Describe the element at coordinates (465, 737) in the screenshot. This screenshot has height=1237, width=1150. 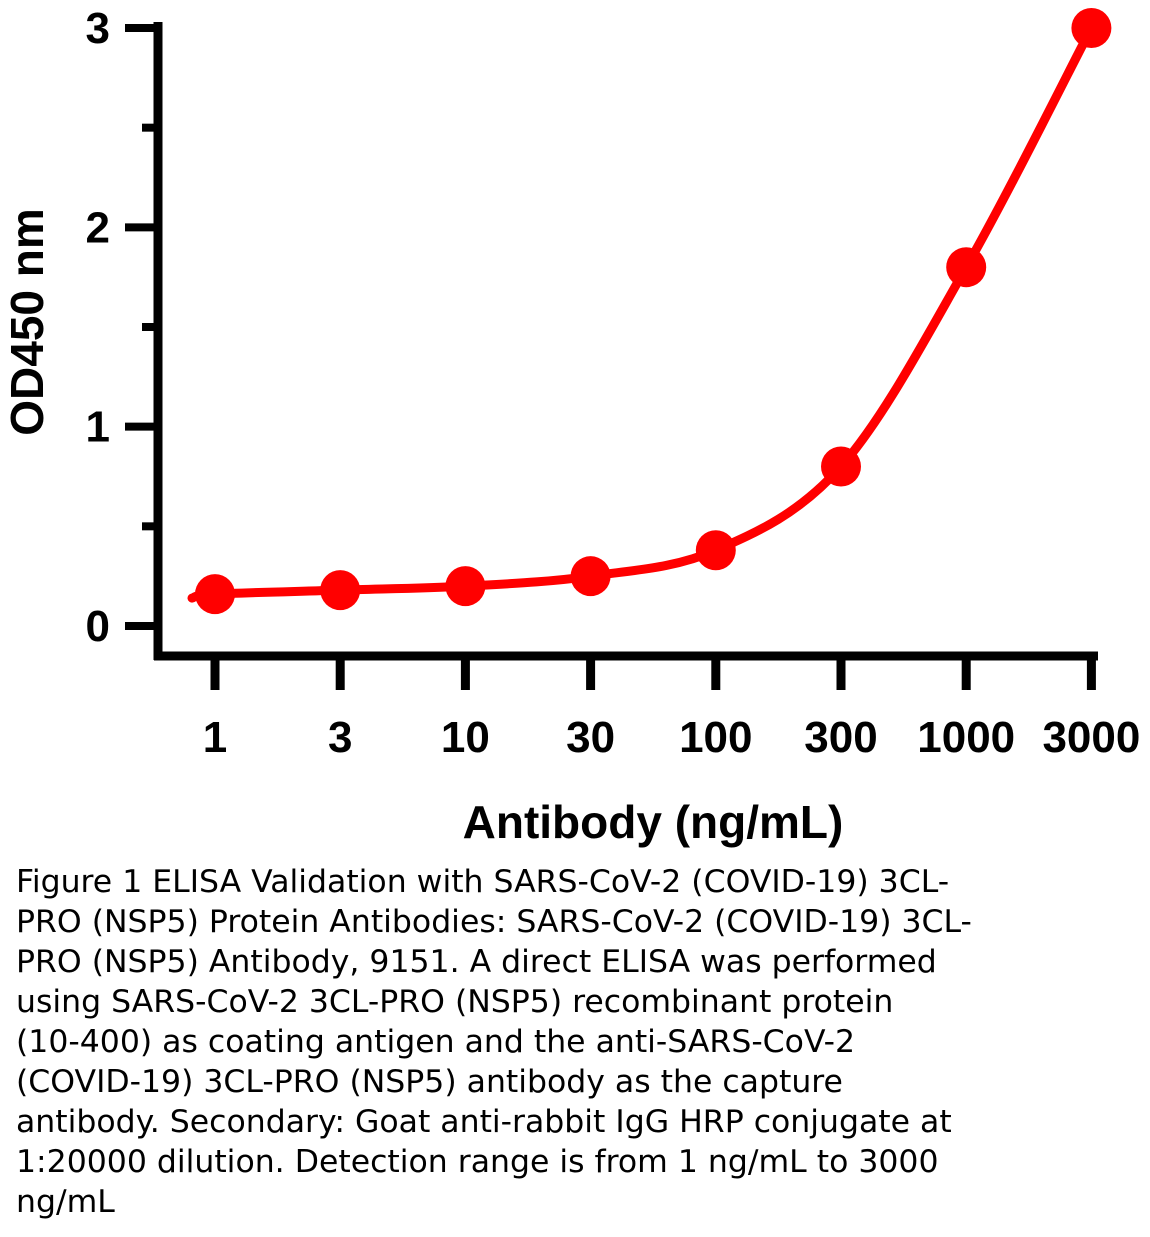
I see `x-tick-label: 10` at that location.